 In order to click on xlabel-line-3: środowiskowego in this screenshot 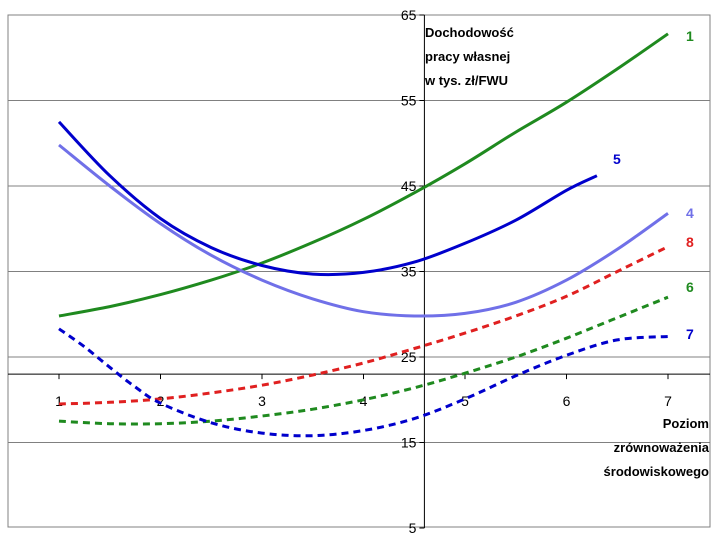, I will do `click(657, 471)`.